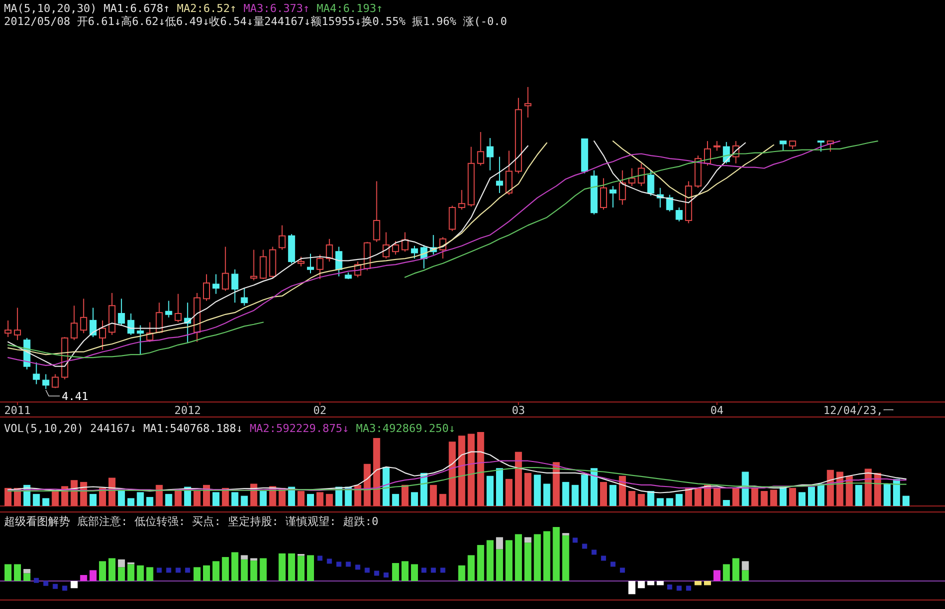  What do you see at coordinates (519, 410) in the screenshot?
I see `x-tick-label: 03` at bounding box center [519, 410].